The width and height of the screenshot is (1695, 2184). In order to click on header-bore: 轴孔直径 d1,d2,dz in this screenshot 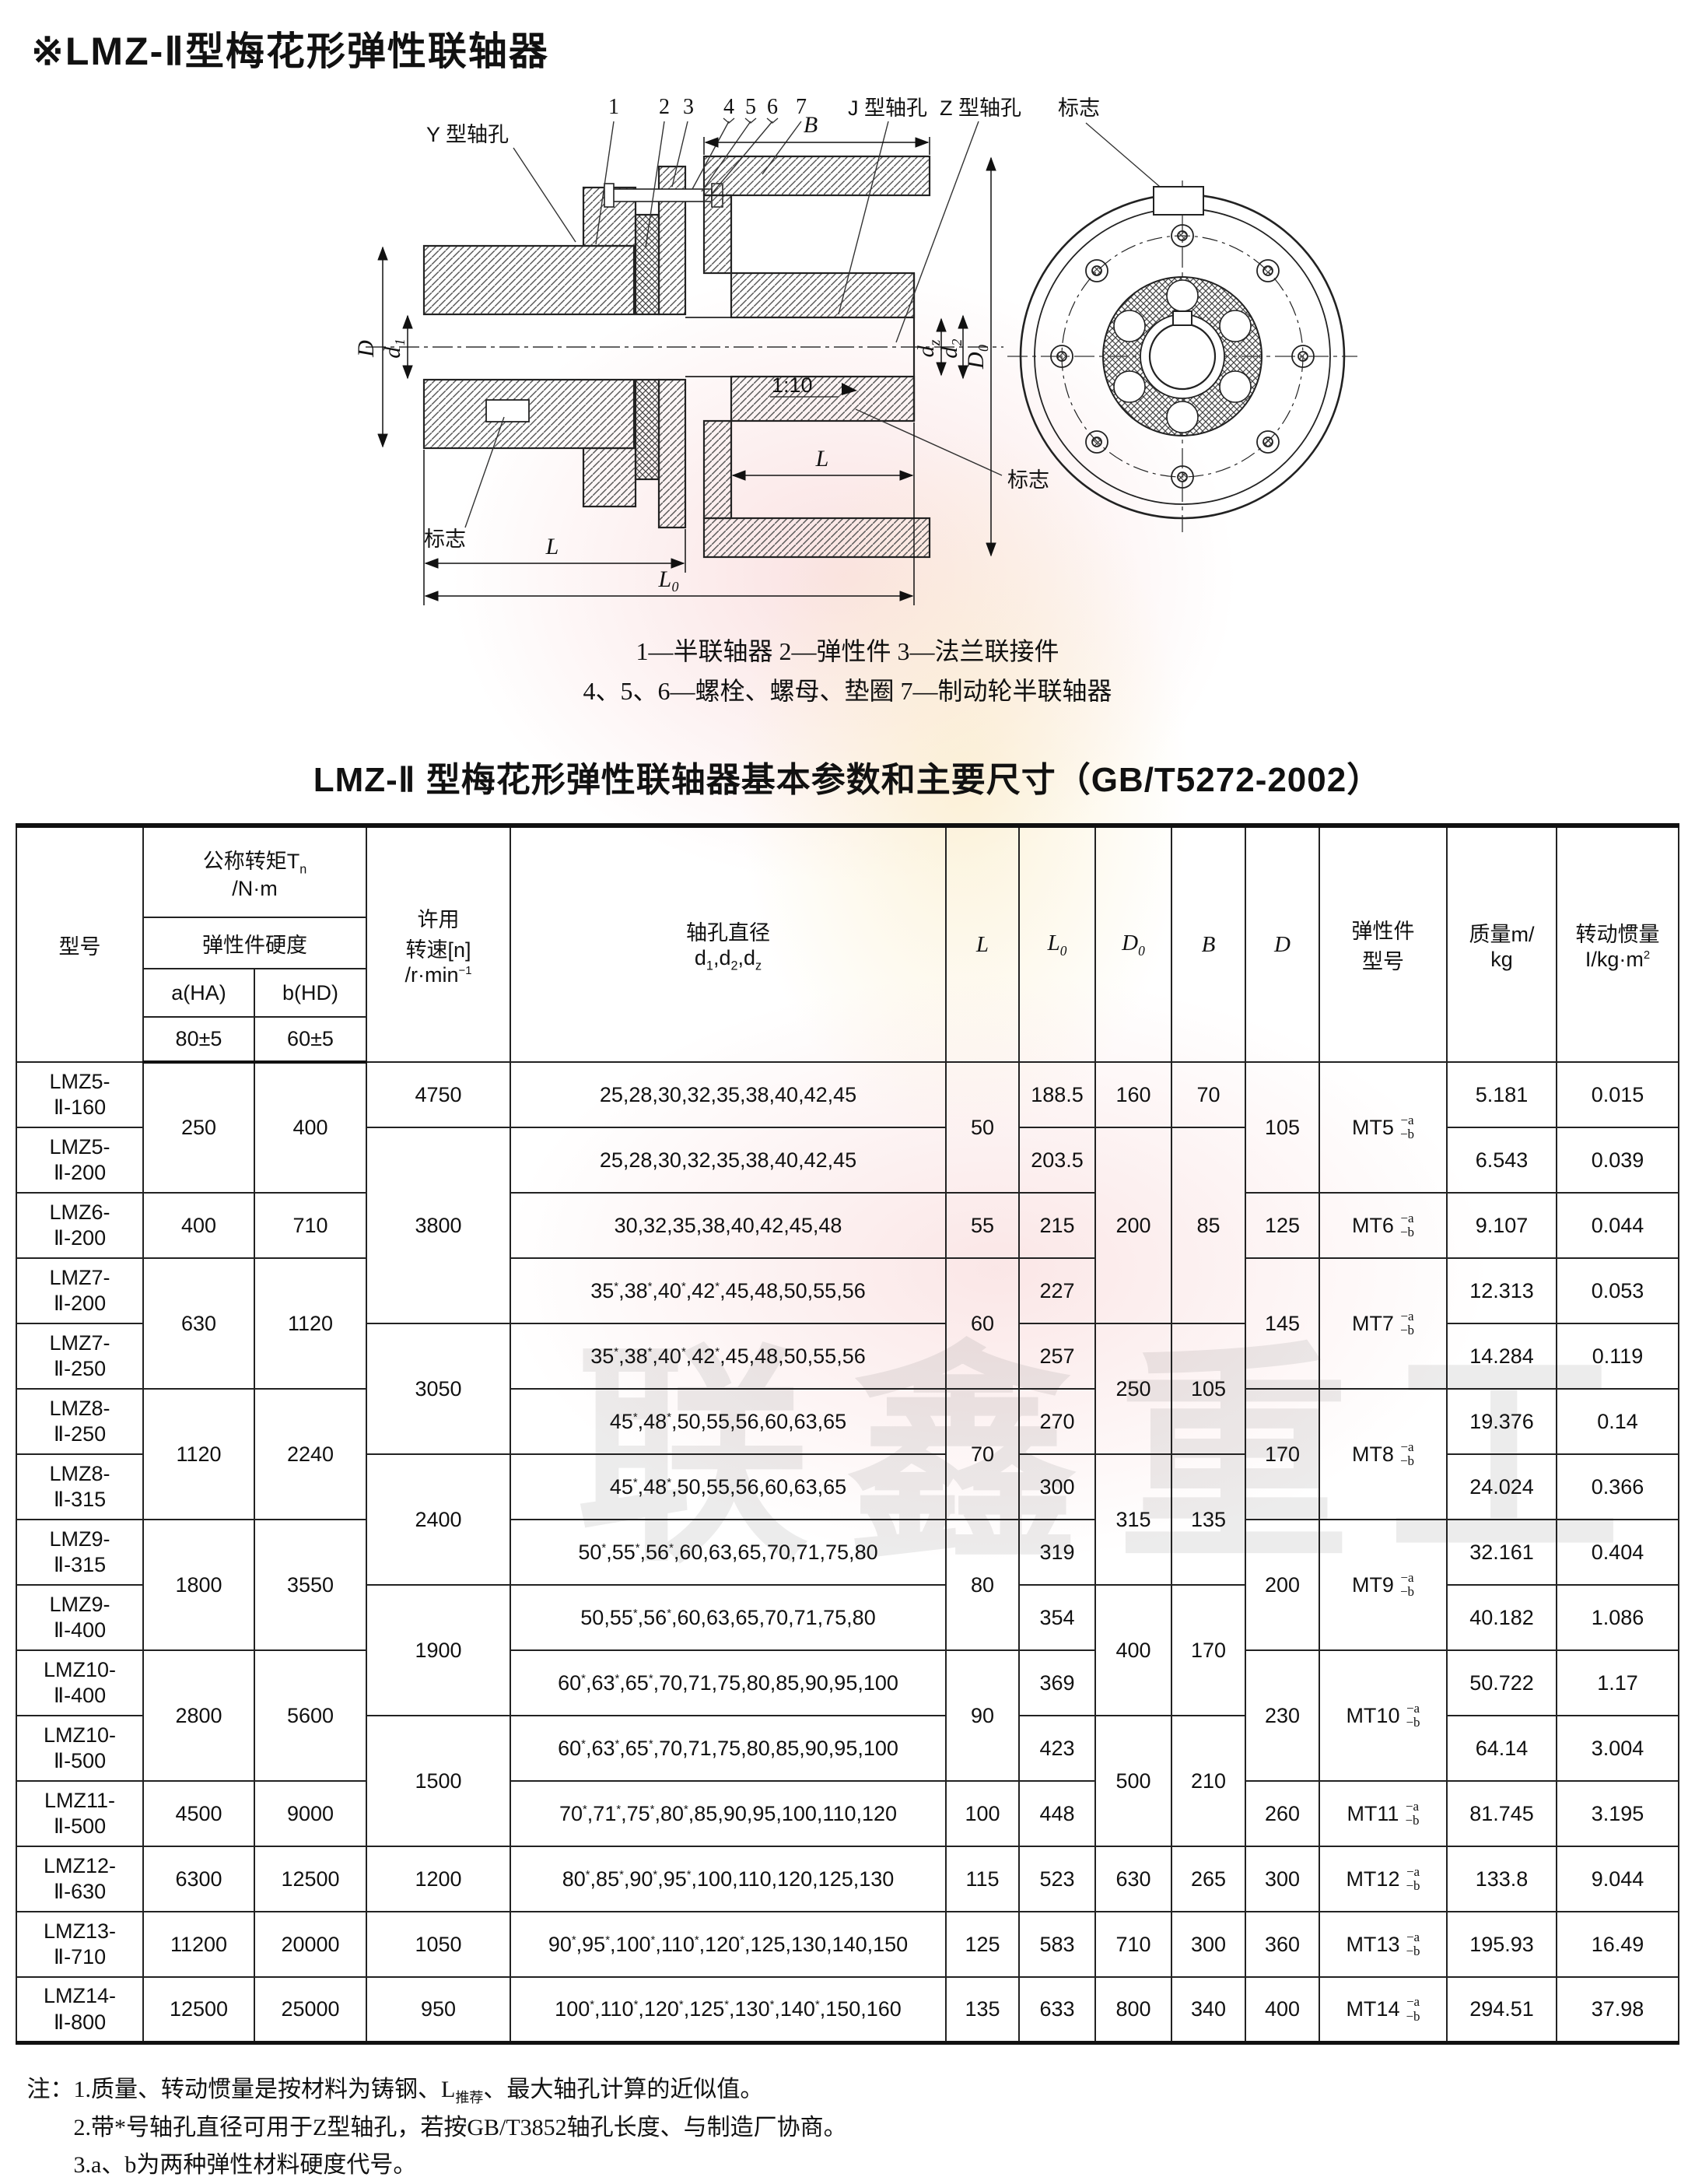, I will do `click(728, 945)`.